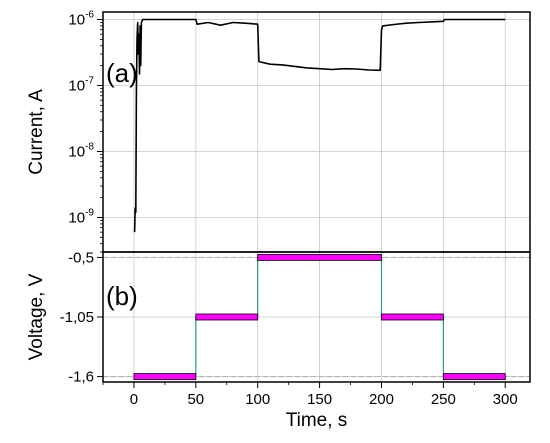  What do you see at coordinates (122, 296) in the screenshot?
I see `panel-label-b: (b)` at bounding box center [122, 296].